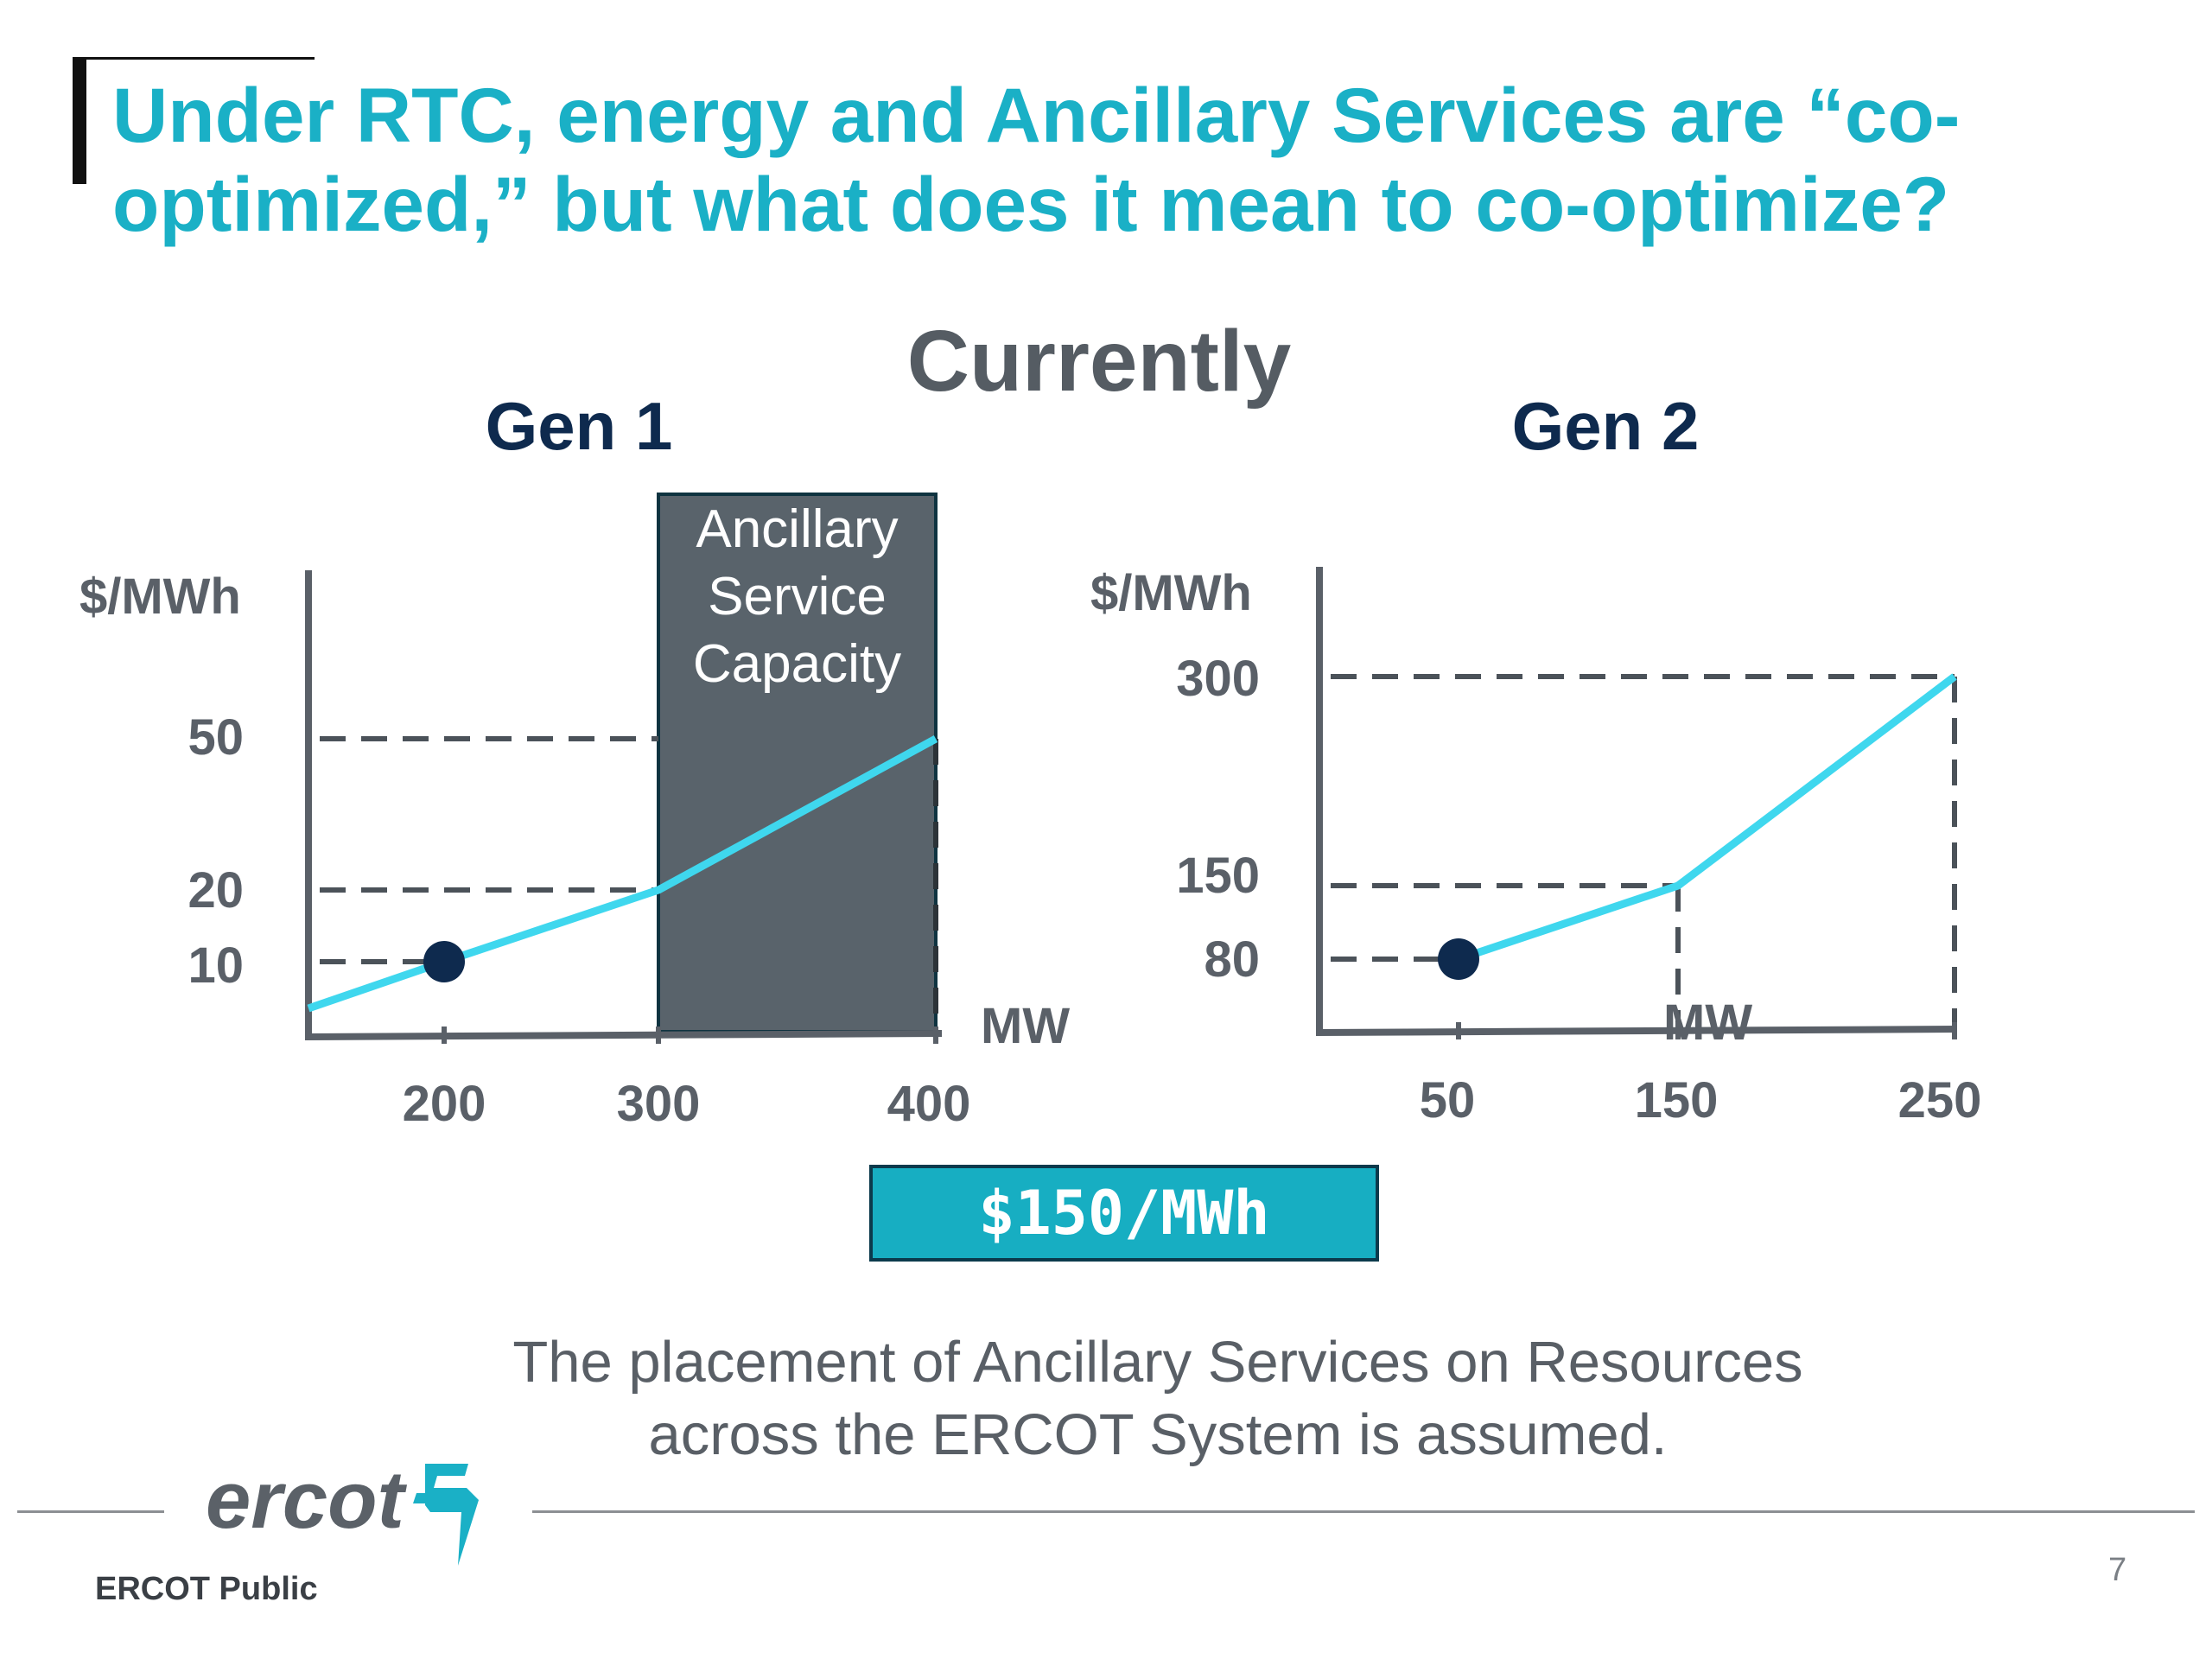 The image size is (2212, 1659). Describe the element at coordinates (579, 426) in the screenshot. I see `chart-title: Gen 1` at that location.